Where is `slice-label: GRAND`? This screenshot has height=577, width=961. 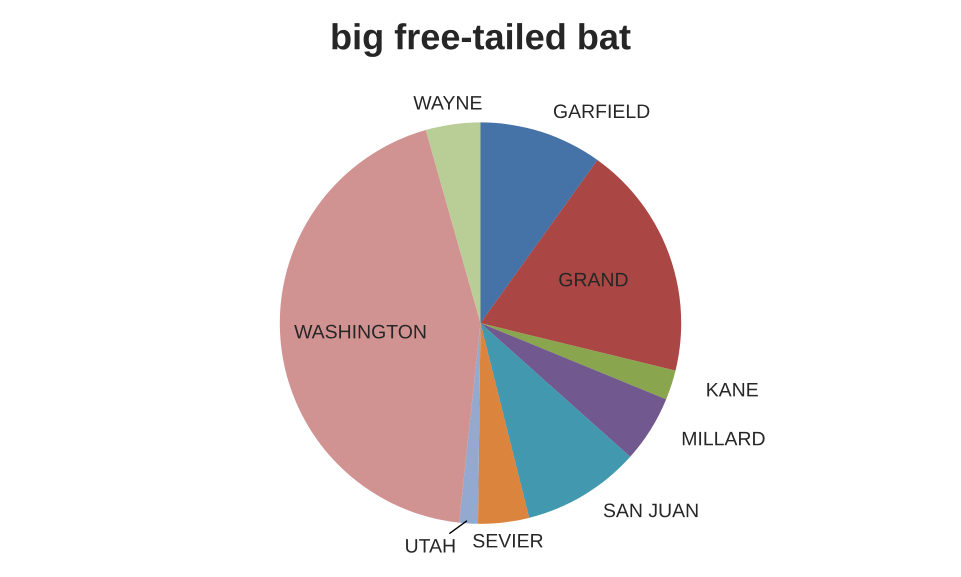
slice-label: GRAND is located at coordinates (593, 279).